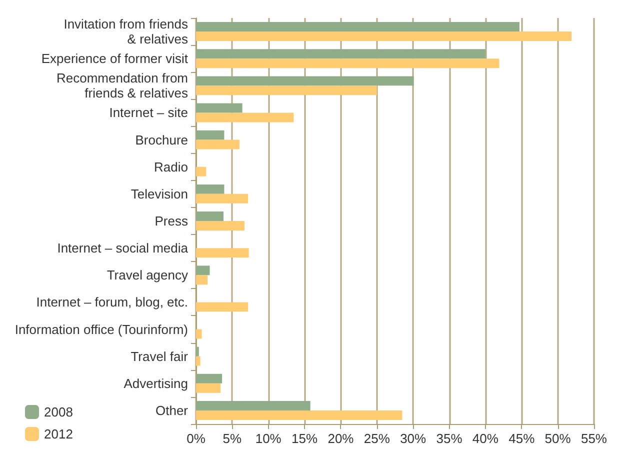  What do you see at coordinates (58, 434) in the screenshot?
I see `legend-label: 2012` at bounding box center [58, 434].